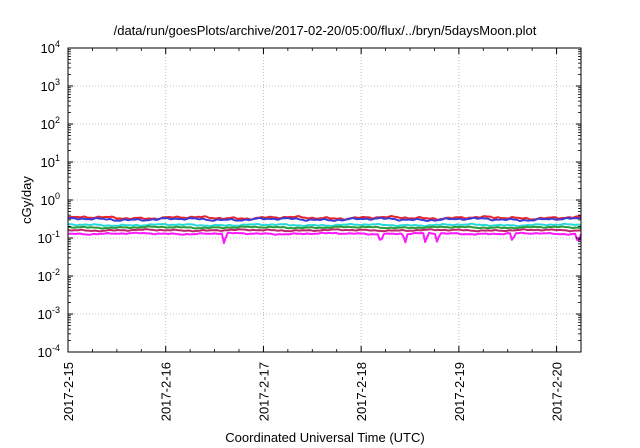 The width and height of the screenshot is (640, 448). Describe the element at coordinates (49, 275) in the screenshot. I see `y-tick-label: 10⁻²` at that location.